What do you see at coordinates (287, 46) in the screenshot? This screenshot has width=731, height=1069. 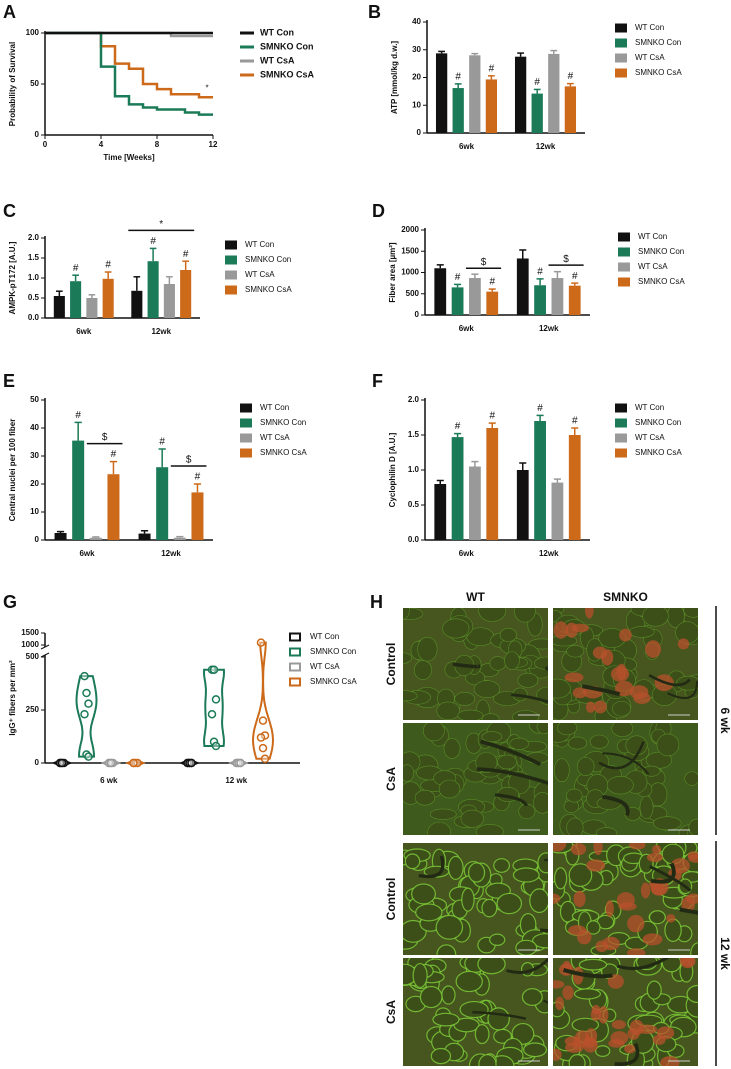 I see `legend-label: SMNKO Con` at bounding box center [287, 46].